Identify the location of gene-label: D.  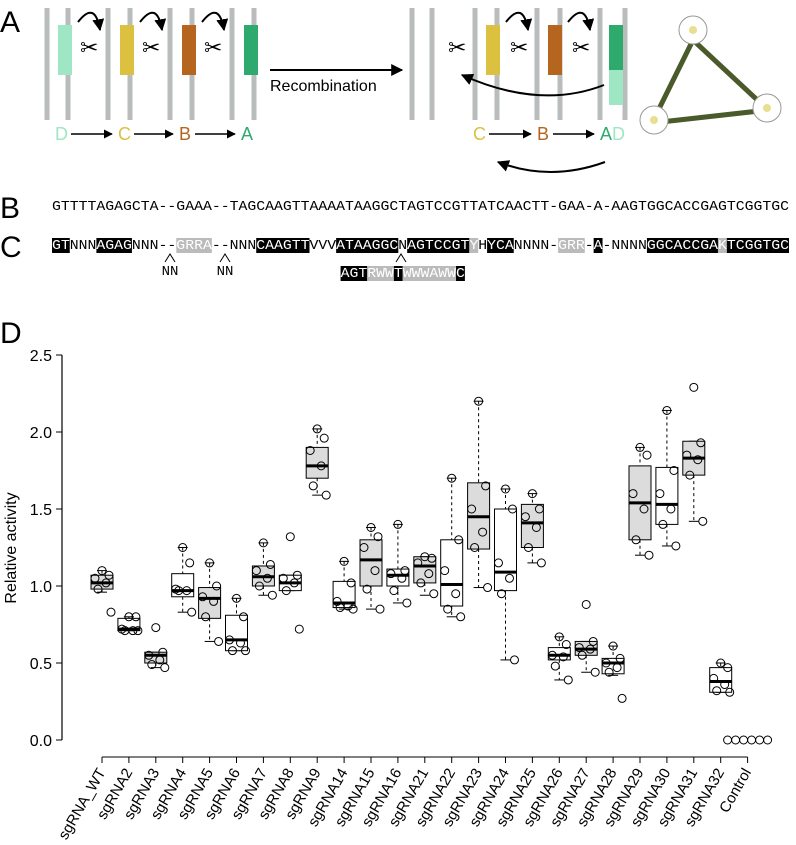
(618, 134).